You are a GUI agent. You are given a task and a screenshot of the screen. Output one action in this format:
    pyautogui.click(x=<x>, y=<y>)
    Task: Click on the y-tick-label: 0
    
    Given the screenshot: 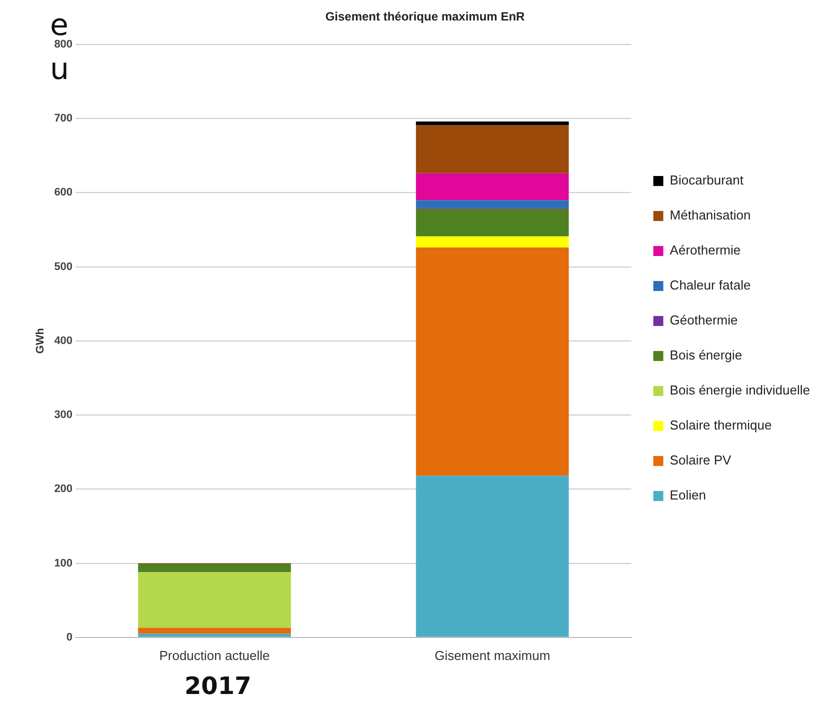 What is the action you would take?
    pyautogui.click(x=69, y=637)
    